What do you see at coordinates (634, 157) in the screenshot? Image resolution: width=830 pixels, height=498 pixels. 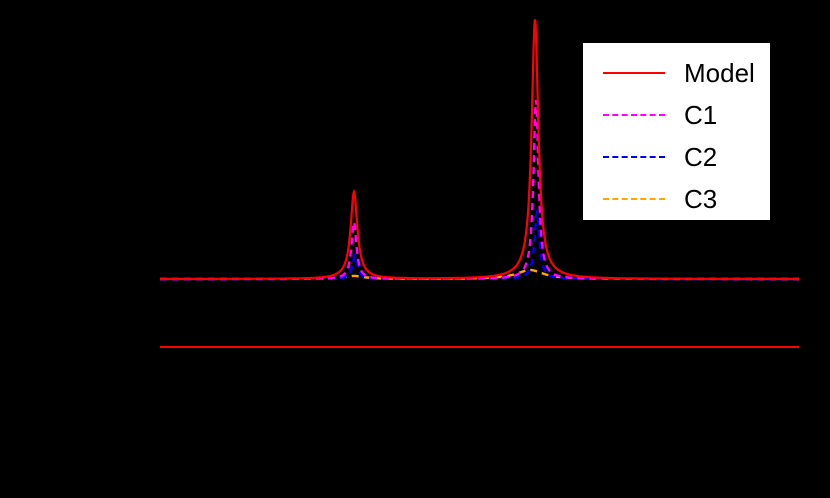 I see `legend-swatch-c2` at bounding box center [634, 157].